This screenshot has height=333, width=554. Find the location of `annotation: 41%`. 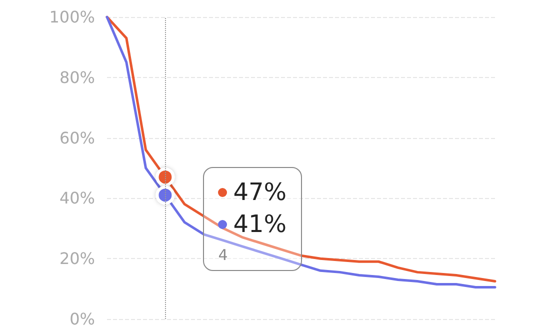

annotation: 41% is located at coordinates (260, 224).